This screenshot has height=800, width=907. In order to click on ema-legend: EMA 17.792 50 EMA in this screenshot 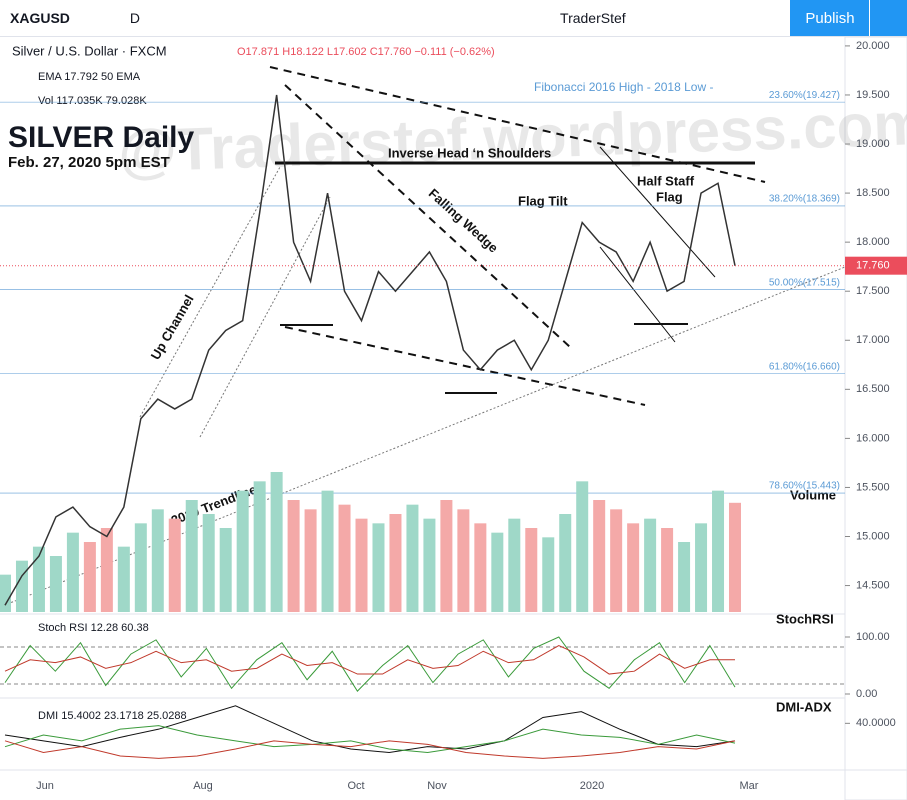, I will do `click(89, 77)`.